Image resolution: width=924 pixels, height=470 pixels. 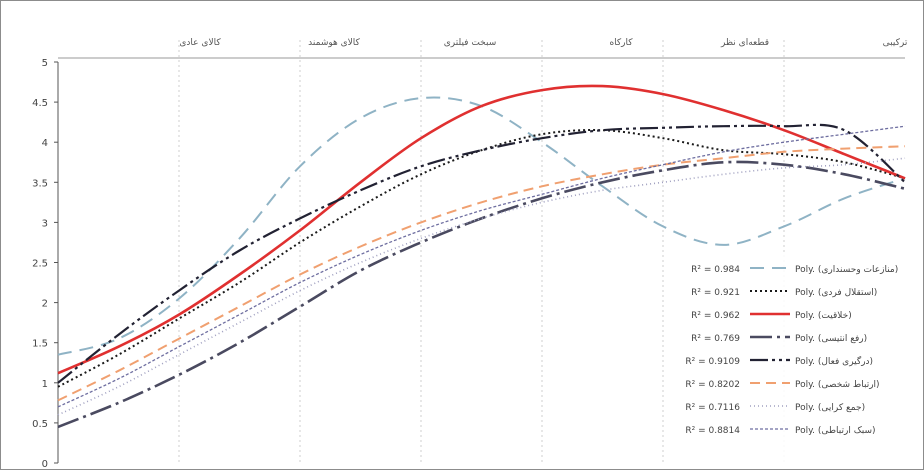 What do you see at coordinates (834, 361) in the screenshot?
I see `legend-series-name: Poly. (درگیری فعال)` at bounding box center [834, 361].